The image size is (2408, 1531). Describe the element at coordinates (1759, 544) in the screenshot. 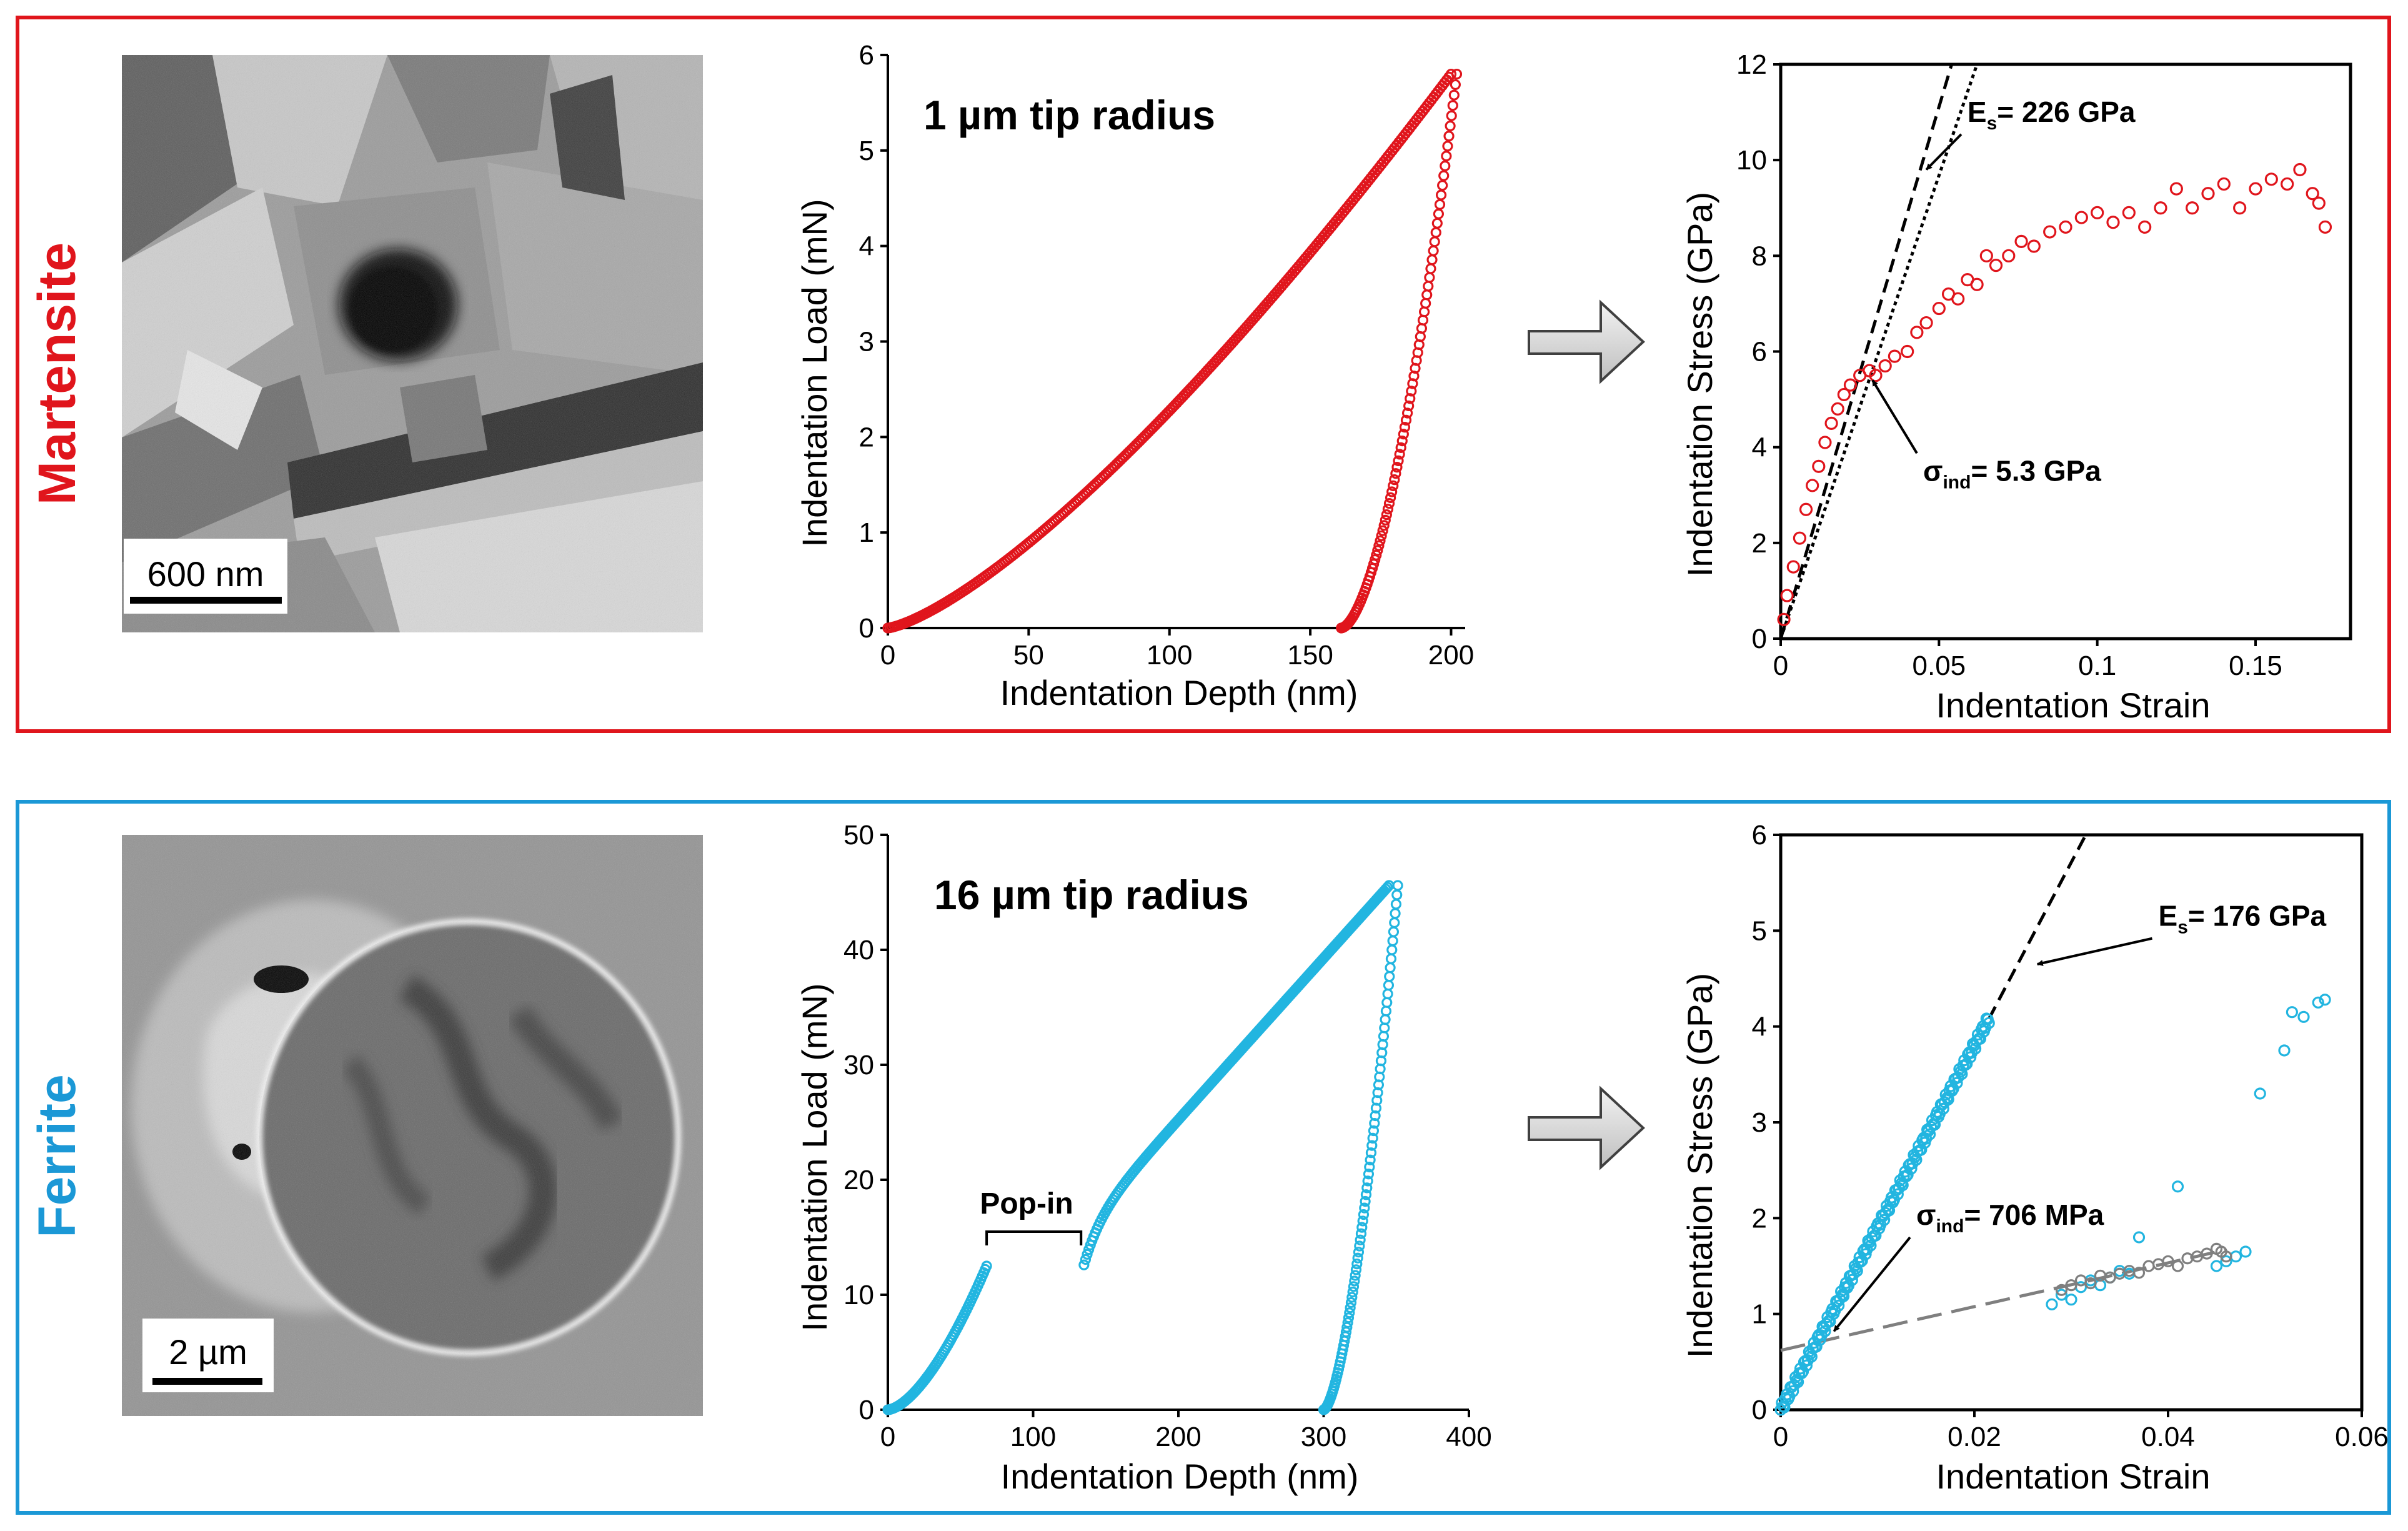

I see `martensite-stress-strain-y-tick-label: 2` at that location.